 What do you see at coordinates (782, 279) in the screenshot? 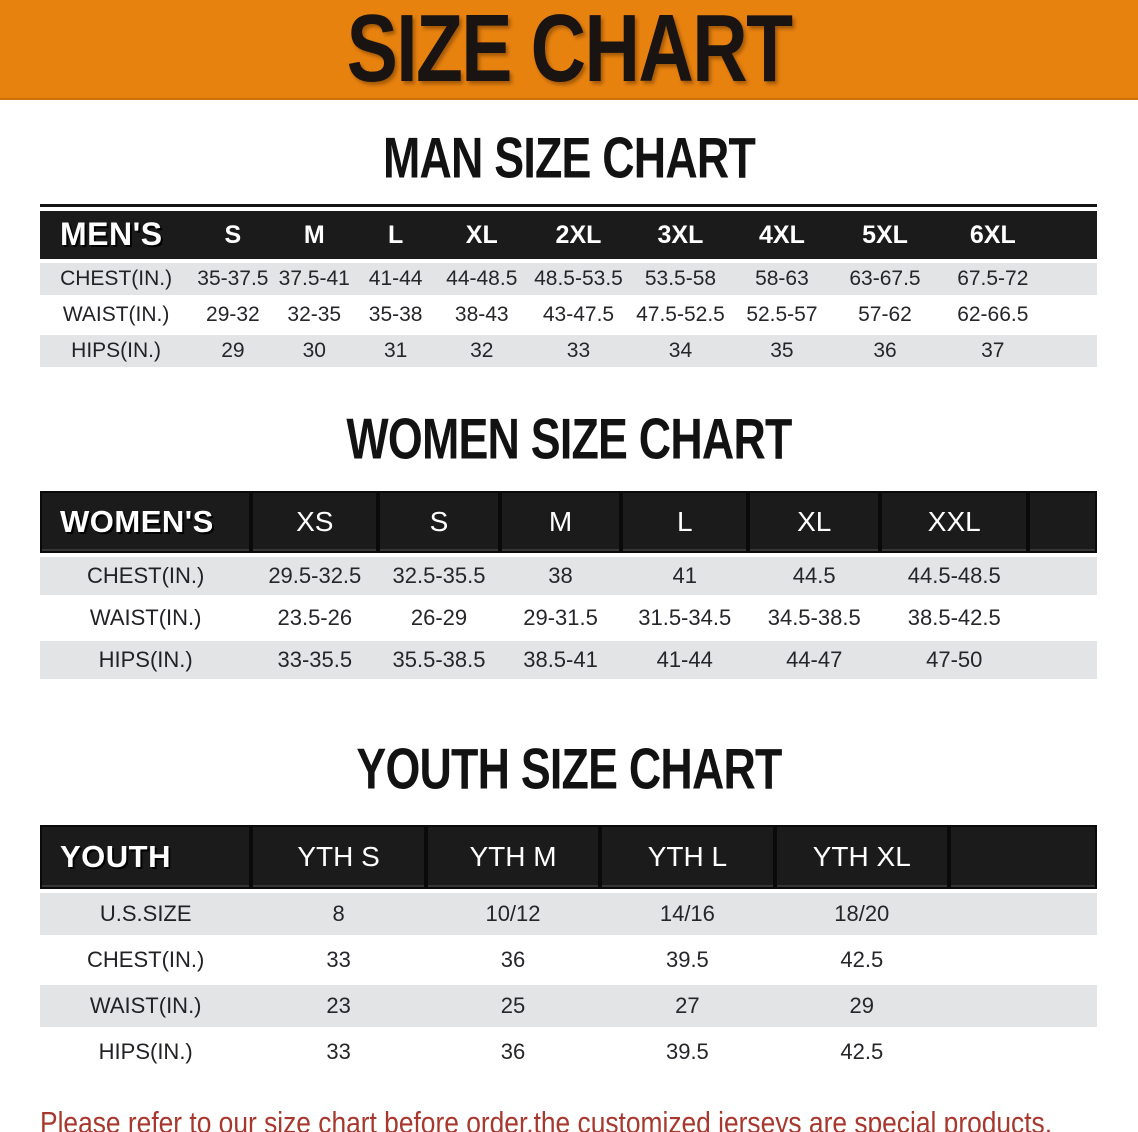
I see `data-cell: 58-63` at bounding box center [782, 279].